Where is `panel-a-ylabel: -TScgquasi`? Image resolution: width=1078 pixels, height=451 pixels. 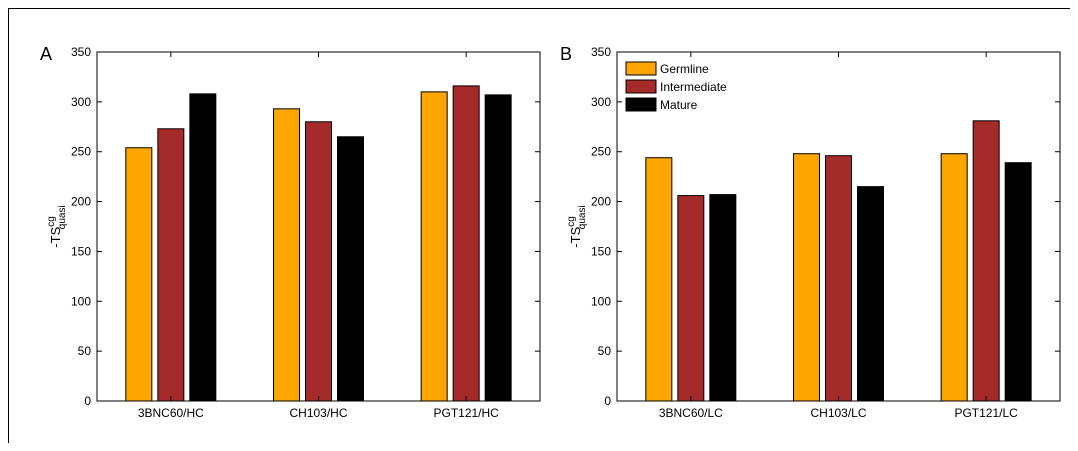 panel-a-ylabel: -TScgquasi is located at coordinates (57, 226).